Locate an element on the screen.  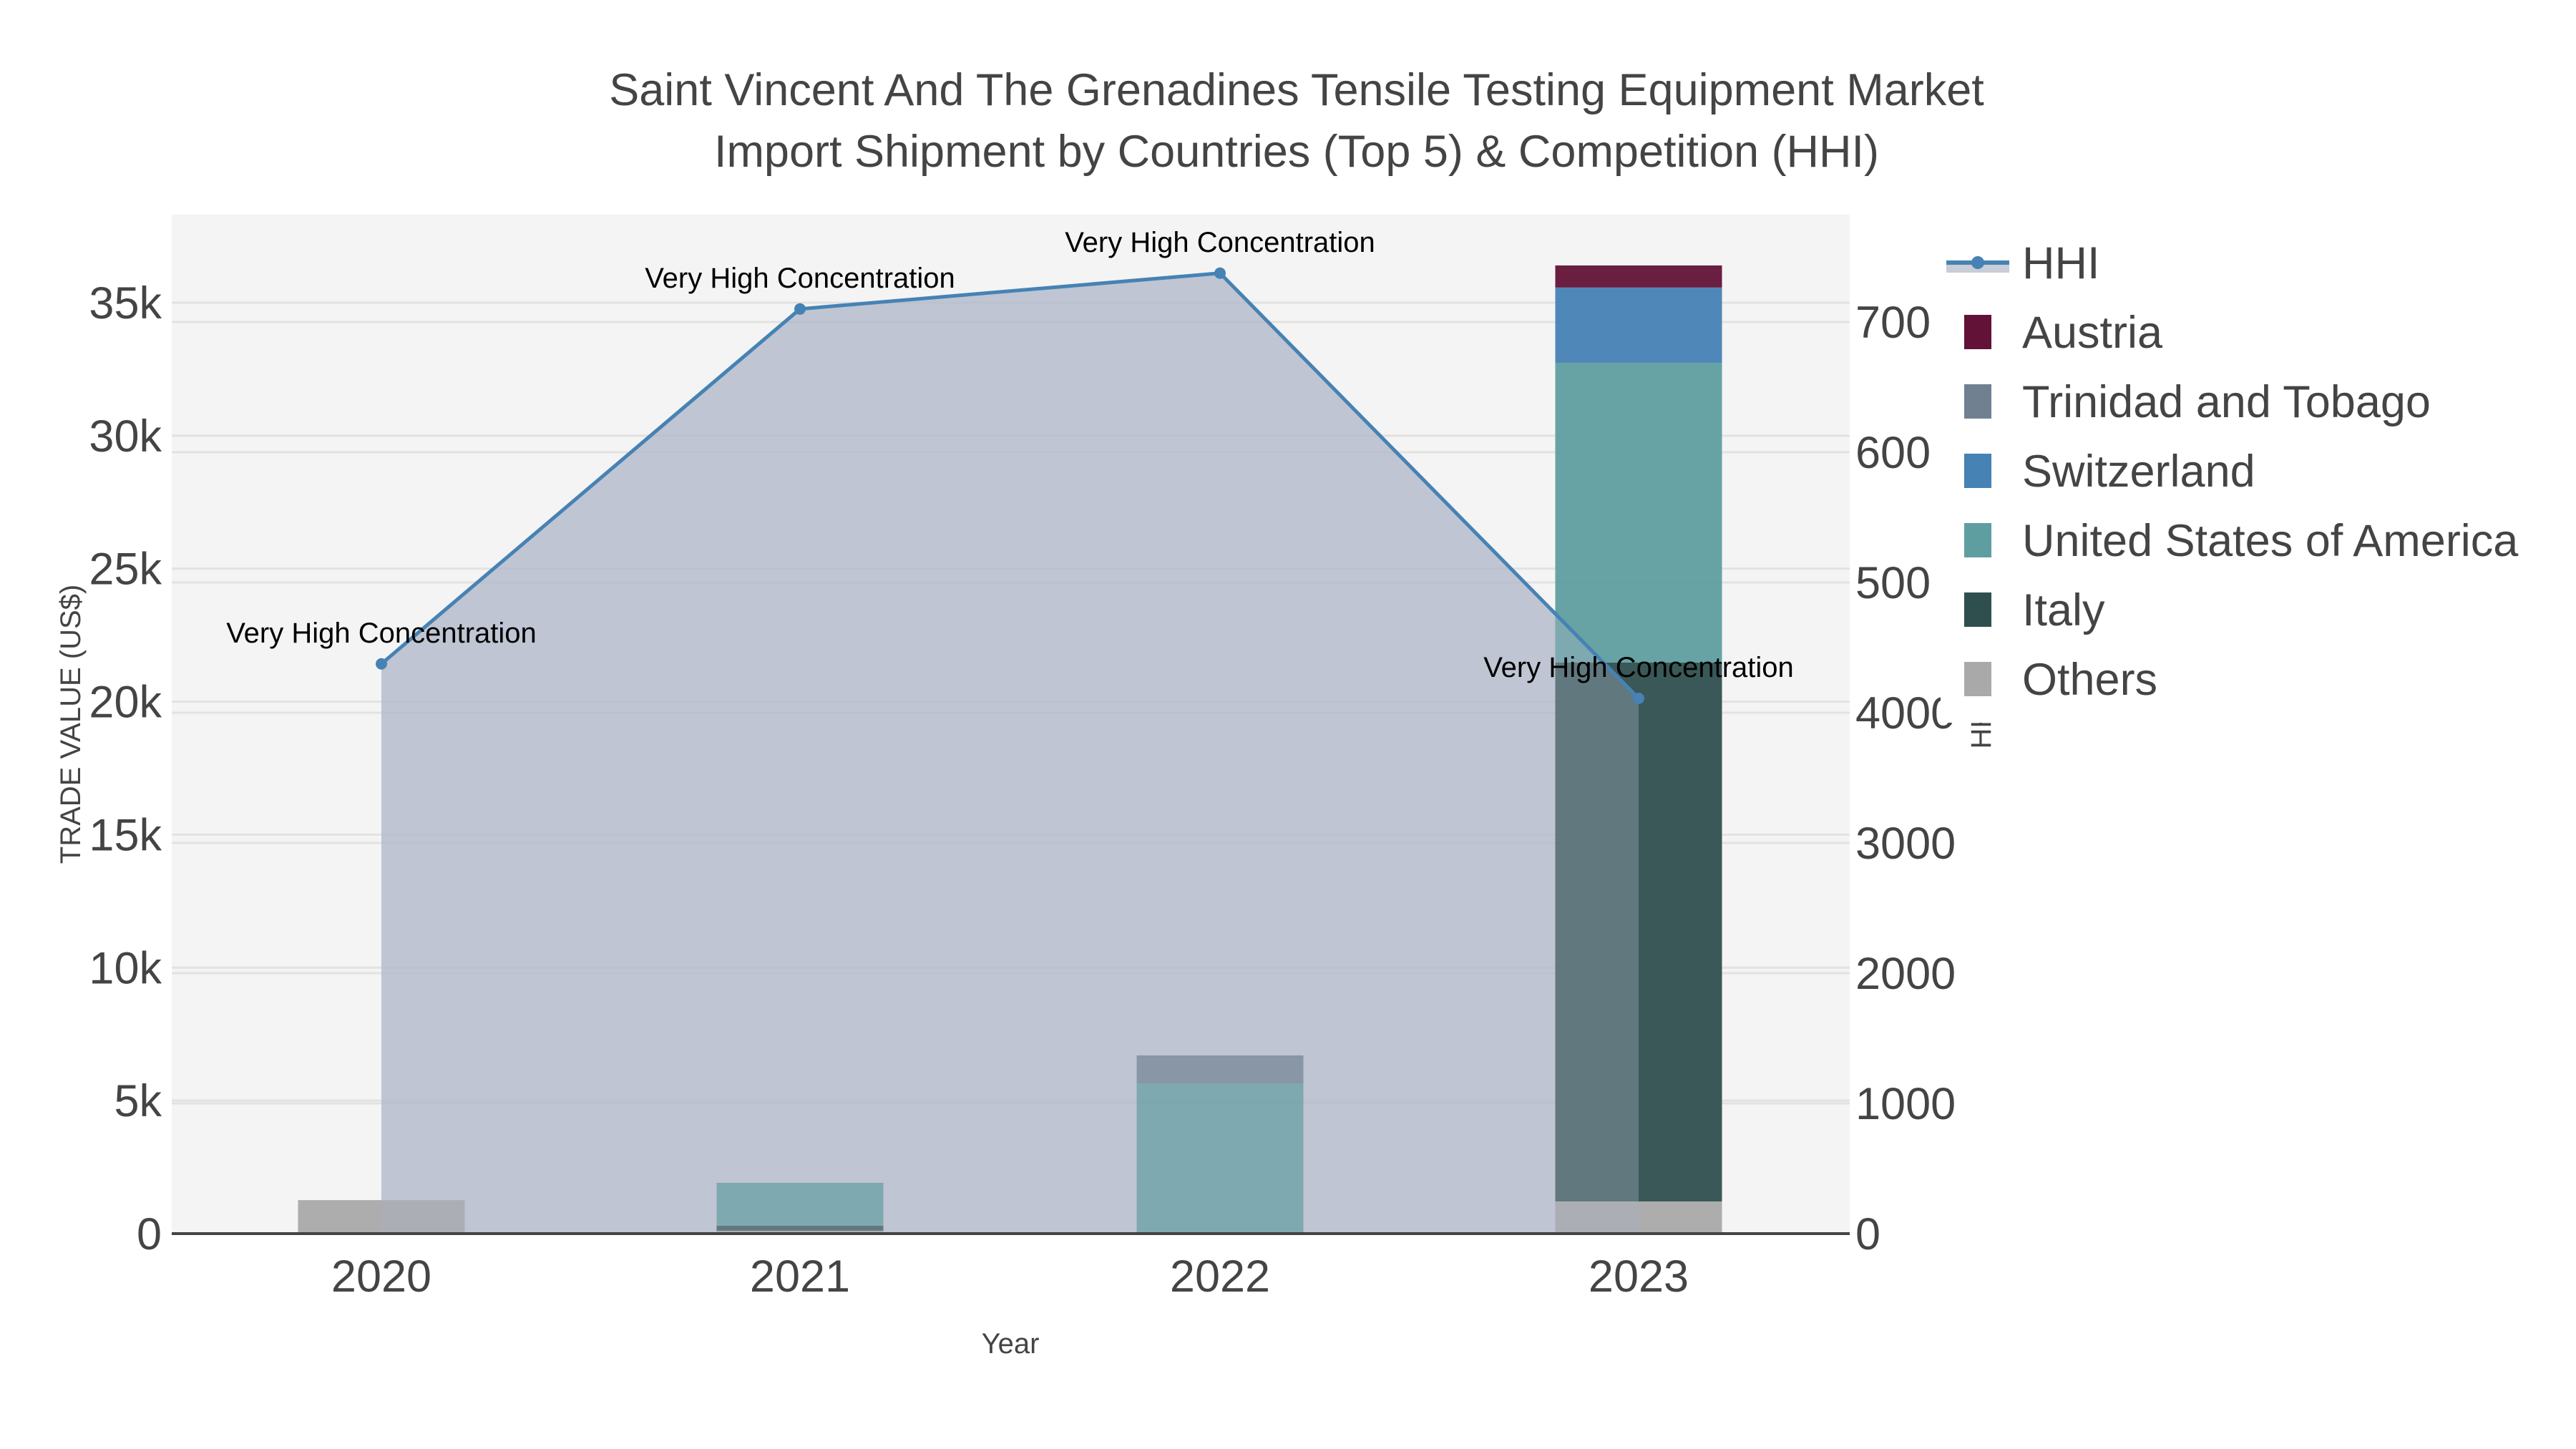
legend-item-united-states-of-america: United States of America is located at coordinates (2241, 541).